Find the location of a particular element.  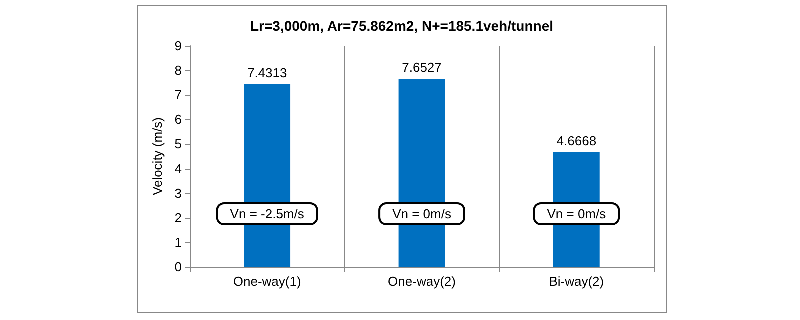

y-tick-label: 5 is located at coordinates (178, 144).